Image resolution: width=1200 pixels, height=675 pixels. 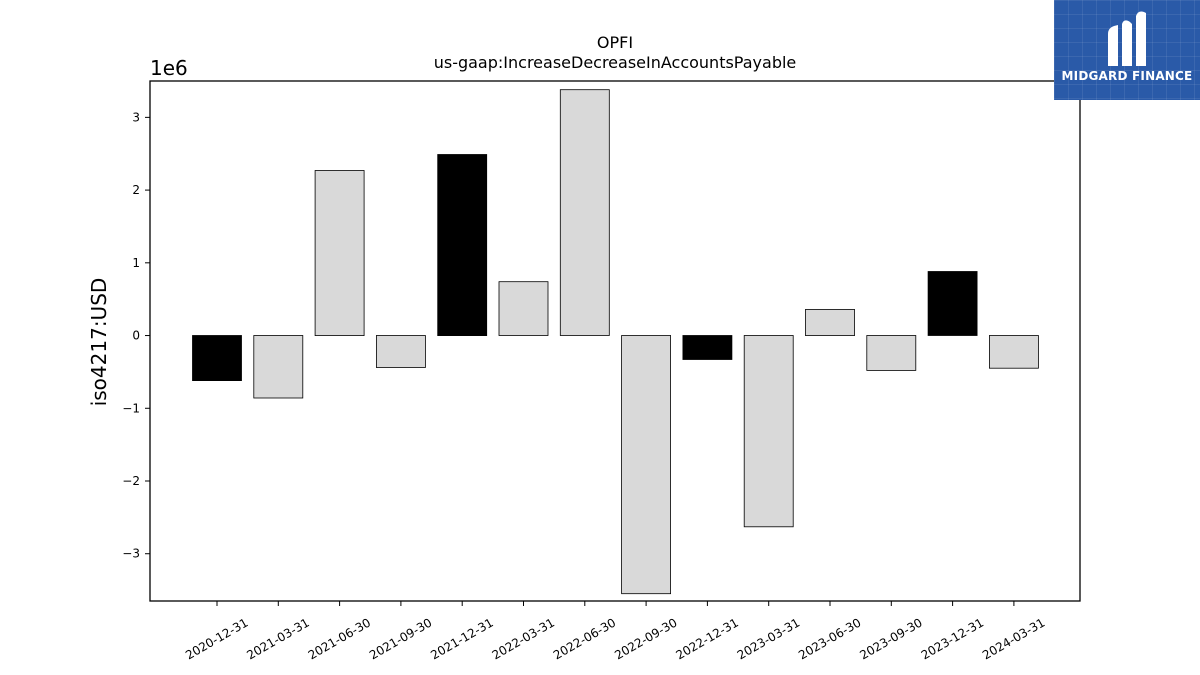 I want to click on y-axis: −3 −2 −1 0 1 2 3, so click(x=136, y=335).